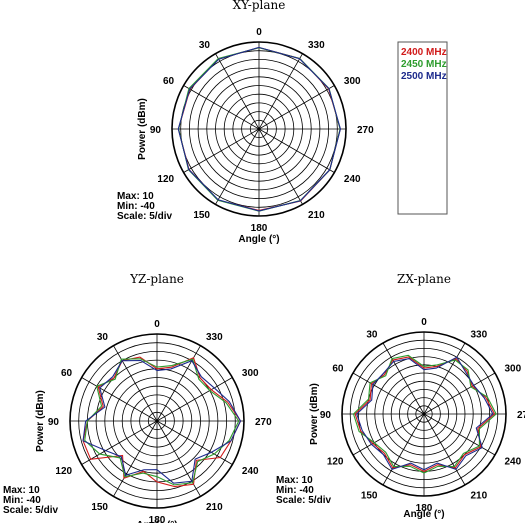 This screenshot has height=523, width=525. I want to click on legend-entry-2400: 2400 MHz, so click(424, 52).